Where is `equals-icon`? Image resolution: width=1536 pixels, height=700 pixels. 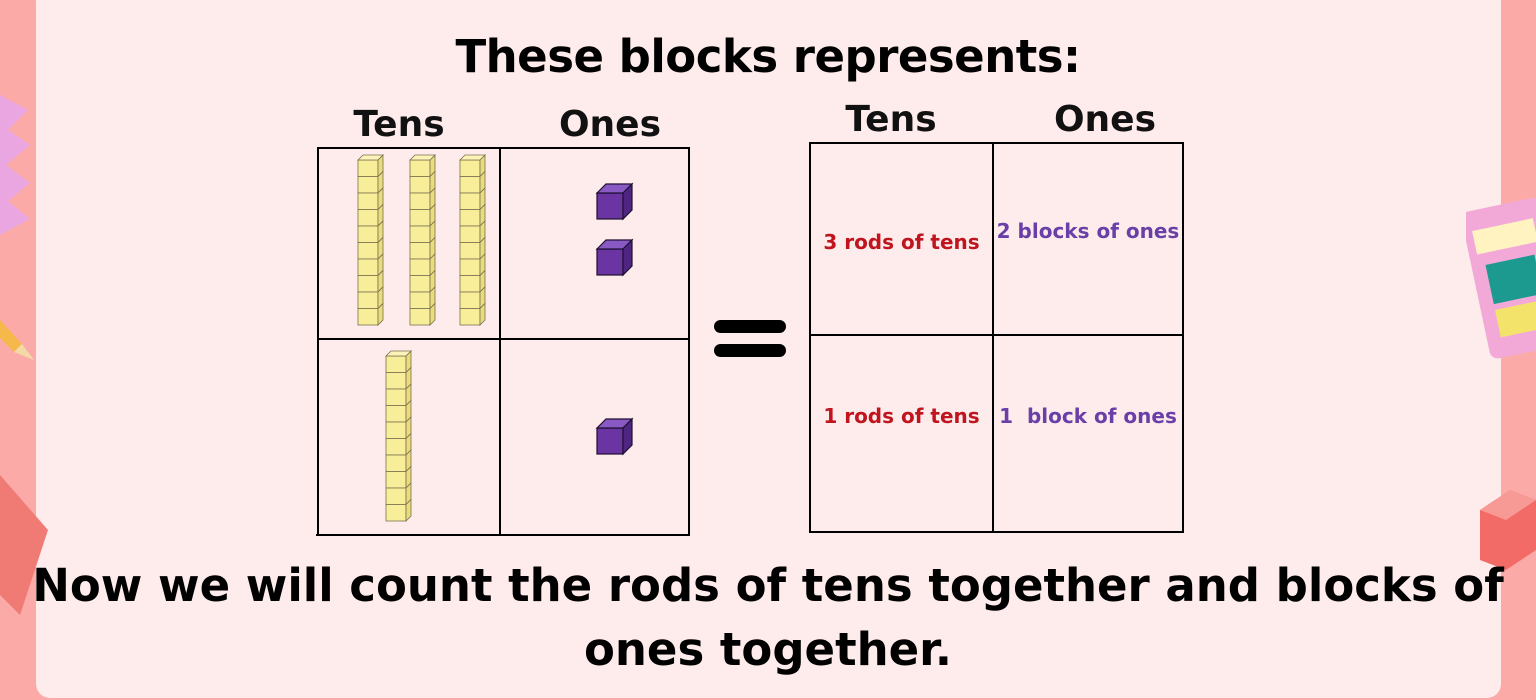
equals-icon is located at coordinates (750, 338).